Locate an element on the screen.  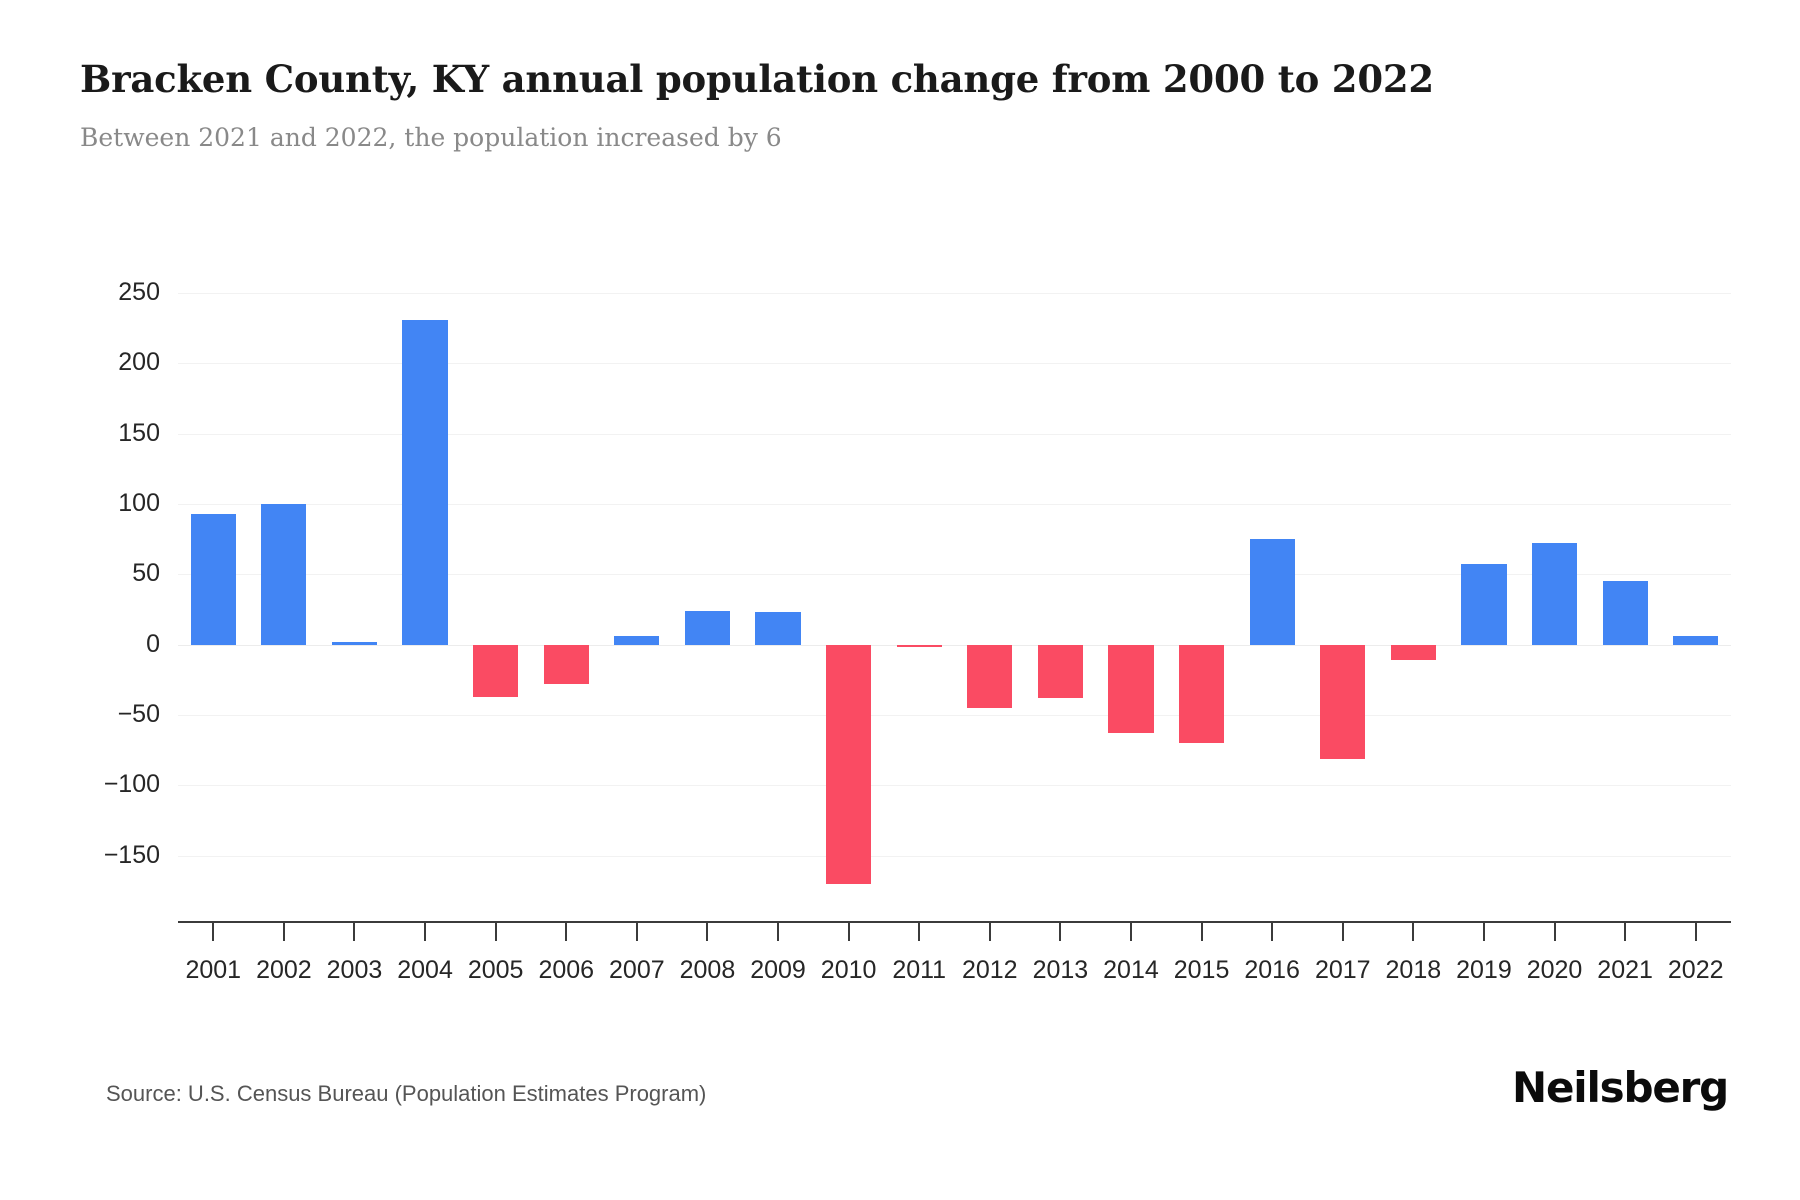
x-axis-label-2003: 2003 is located at coordinates (354, 970).